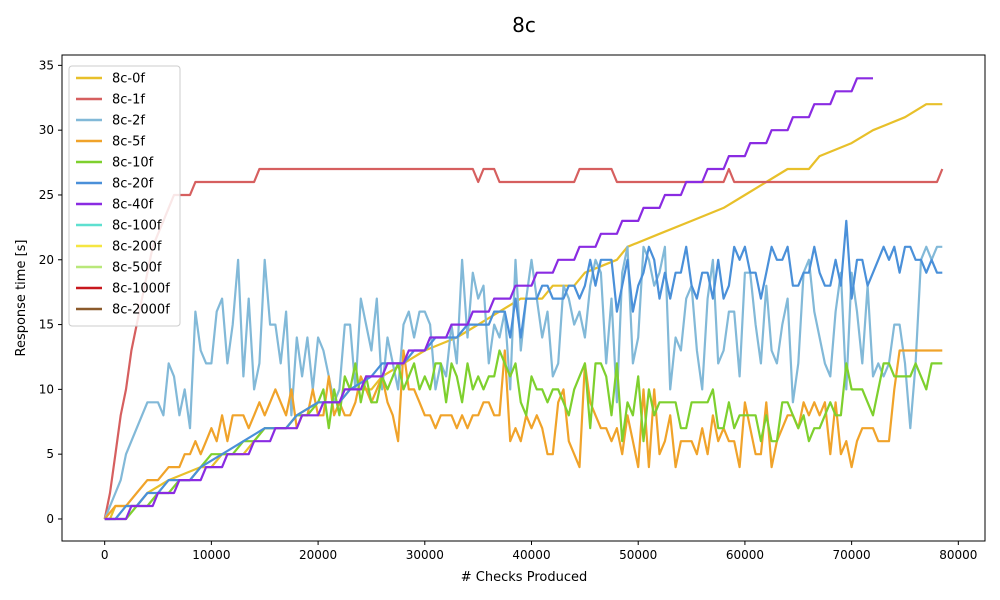 This screenshot has width=1000, height=600. I want to click on y-tick-label: 35, so click(46, 65).